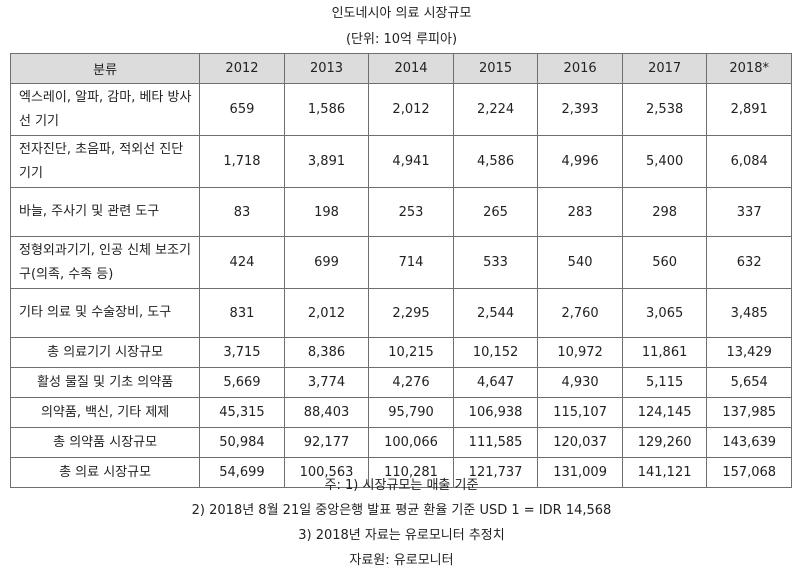 This screenshot has height=578, width=803. Describe the element at coordinates (326, 352) in the screenshot. I see `cell-value: 8,386` at that location.